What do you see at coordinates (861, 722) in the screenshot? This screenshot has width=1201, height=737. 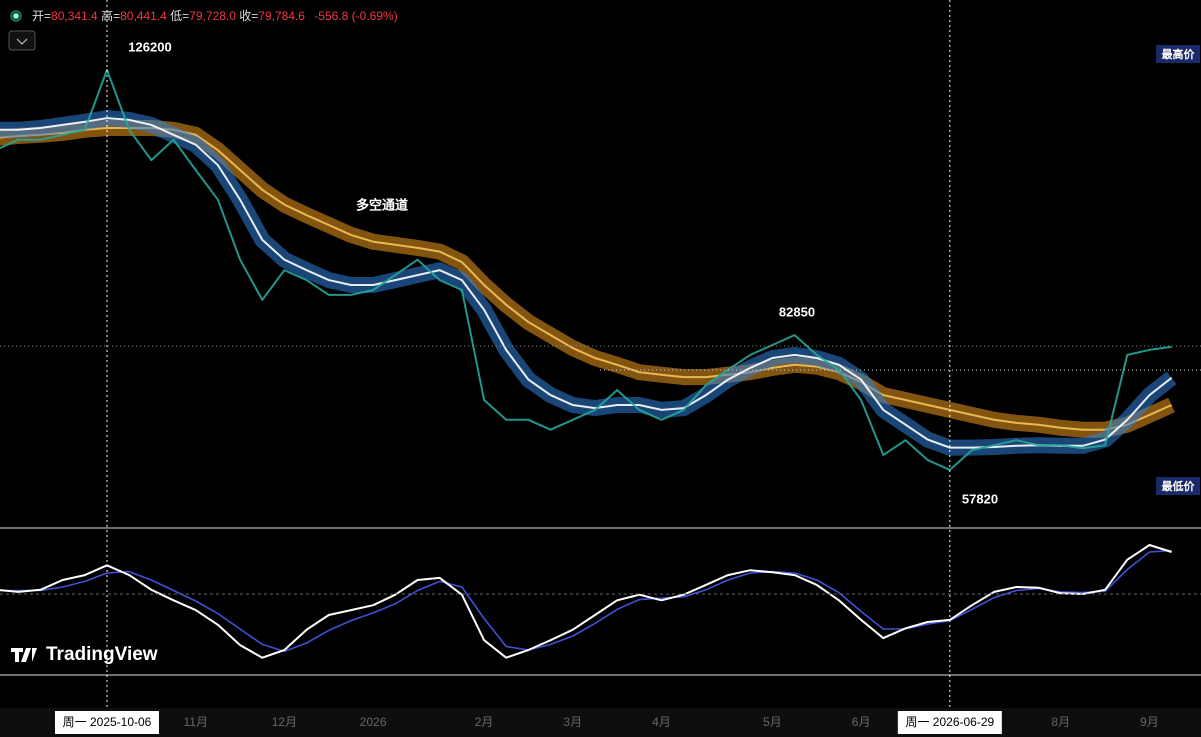 I see `x-tick-label: 6月` at bounding box center [861, 722].